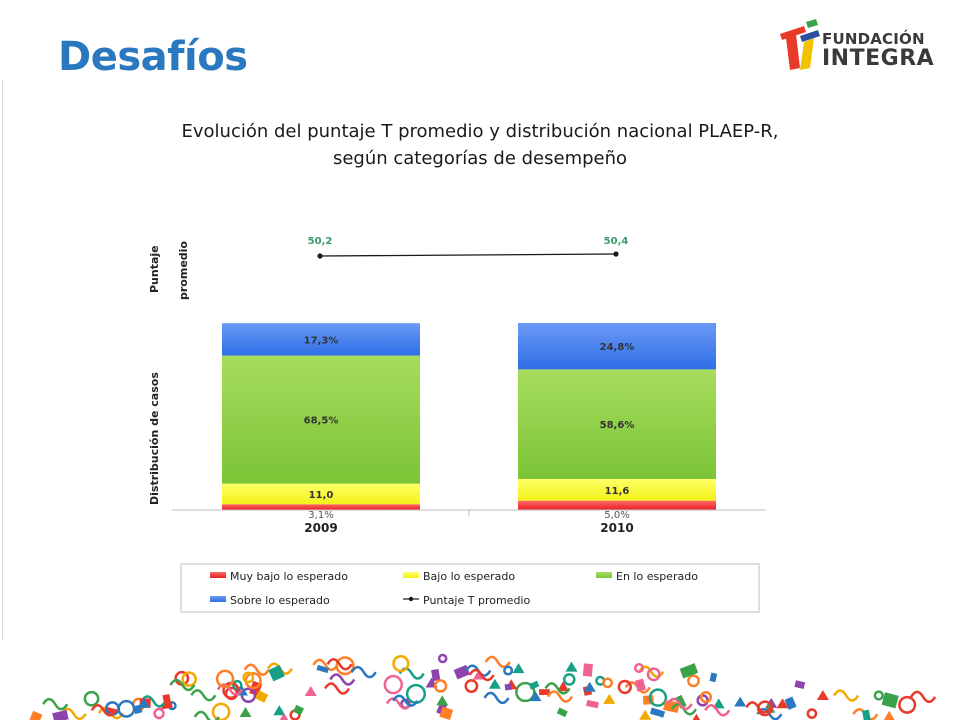  Describe the element at coordinates (617, 491) in the screenshot. I see `data-label-2010-1: 11,6` at that location.